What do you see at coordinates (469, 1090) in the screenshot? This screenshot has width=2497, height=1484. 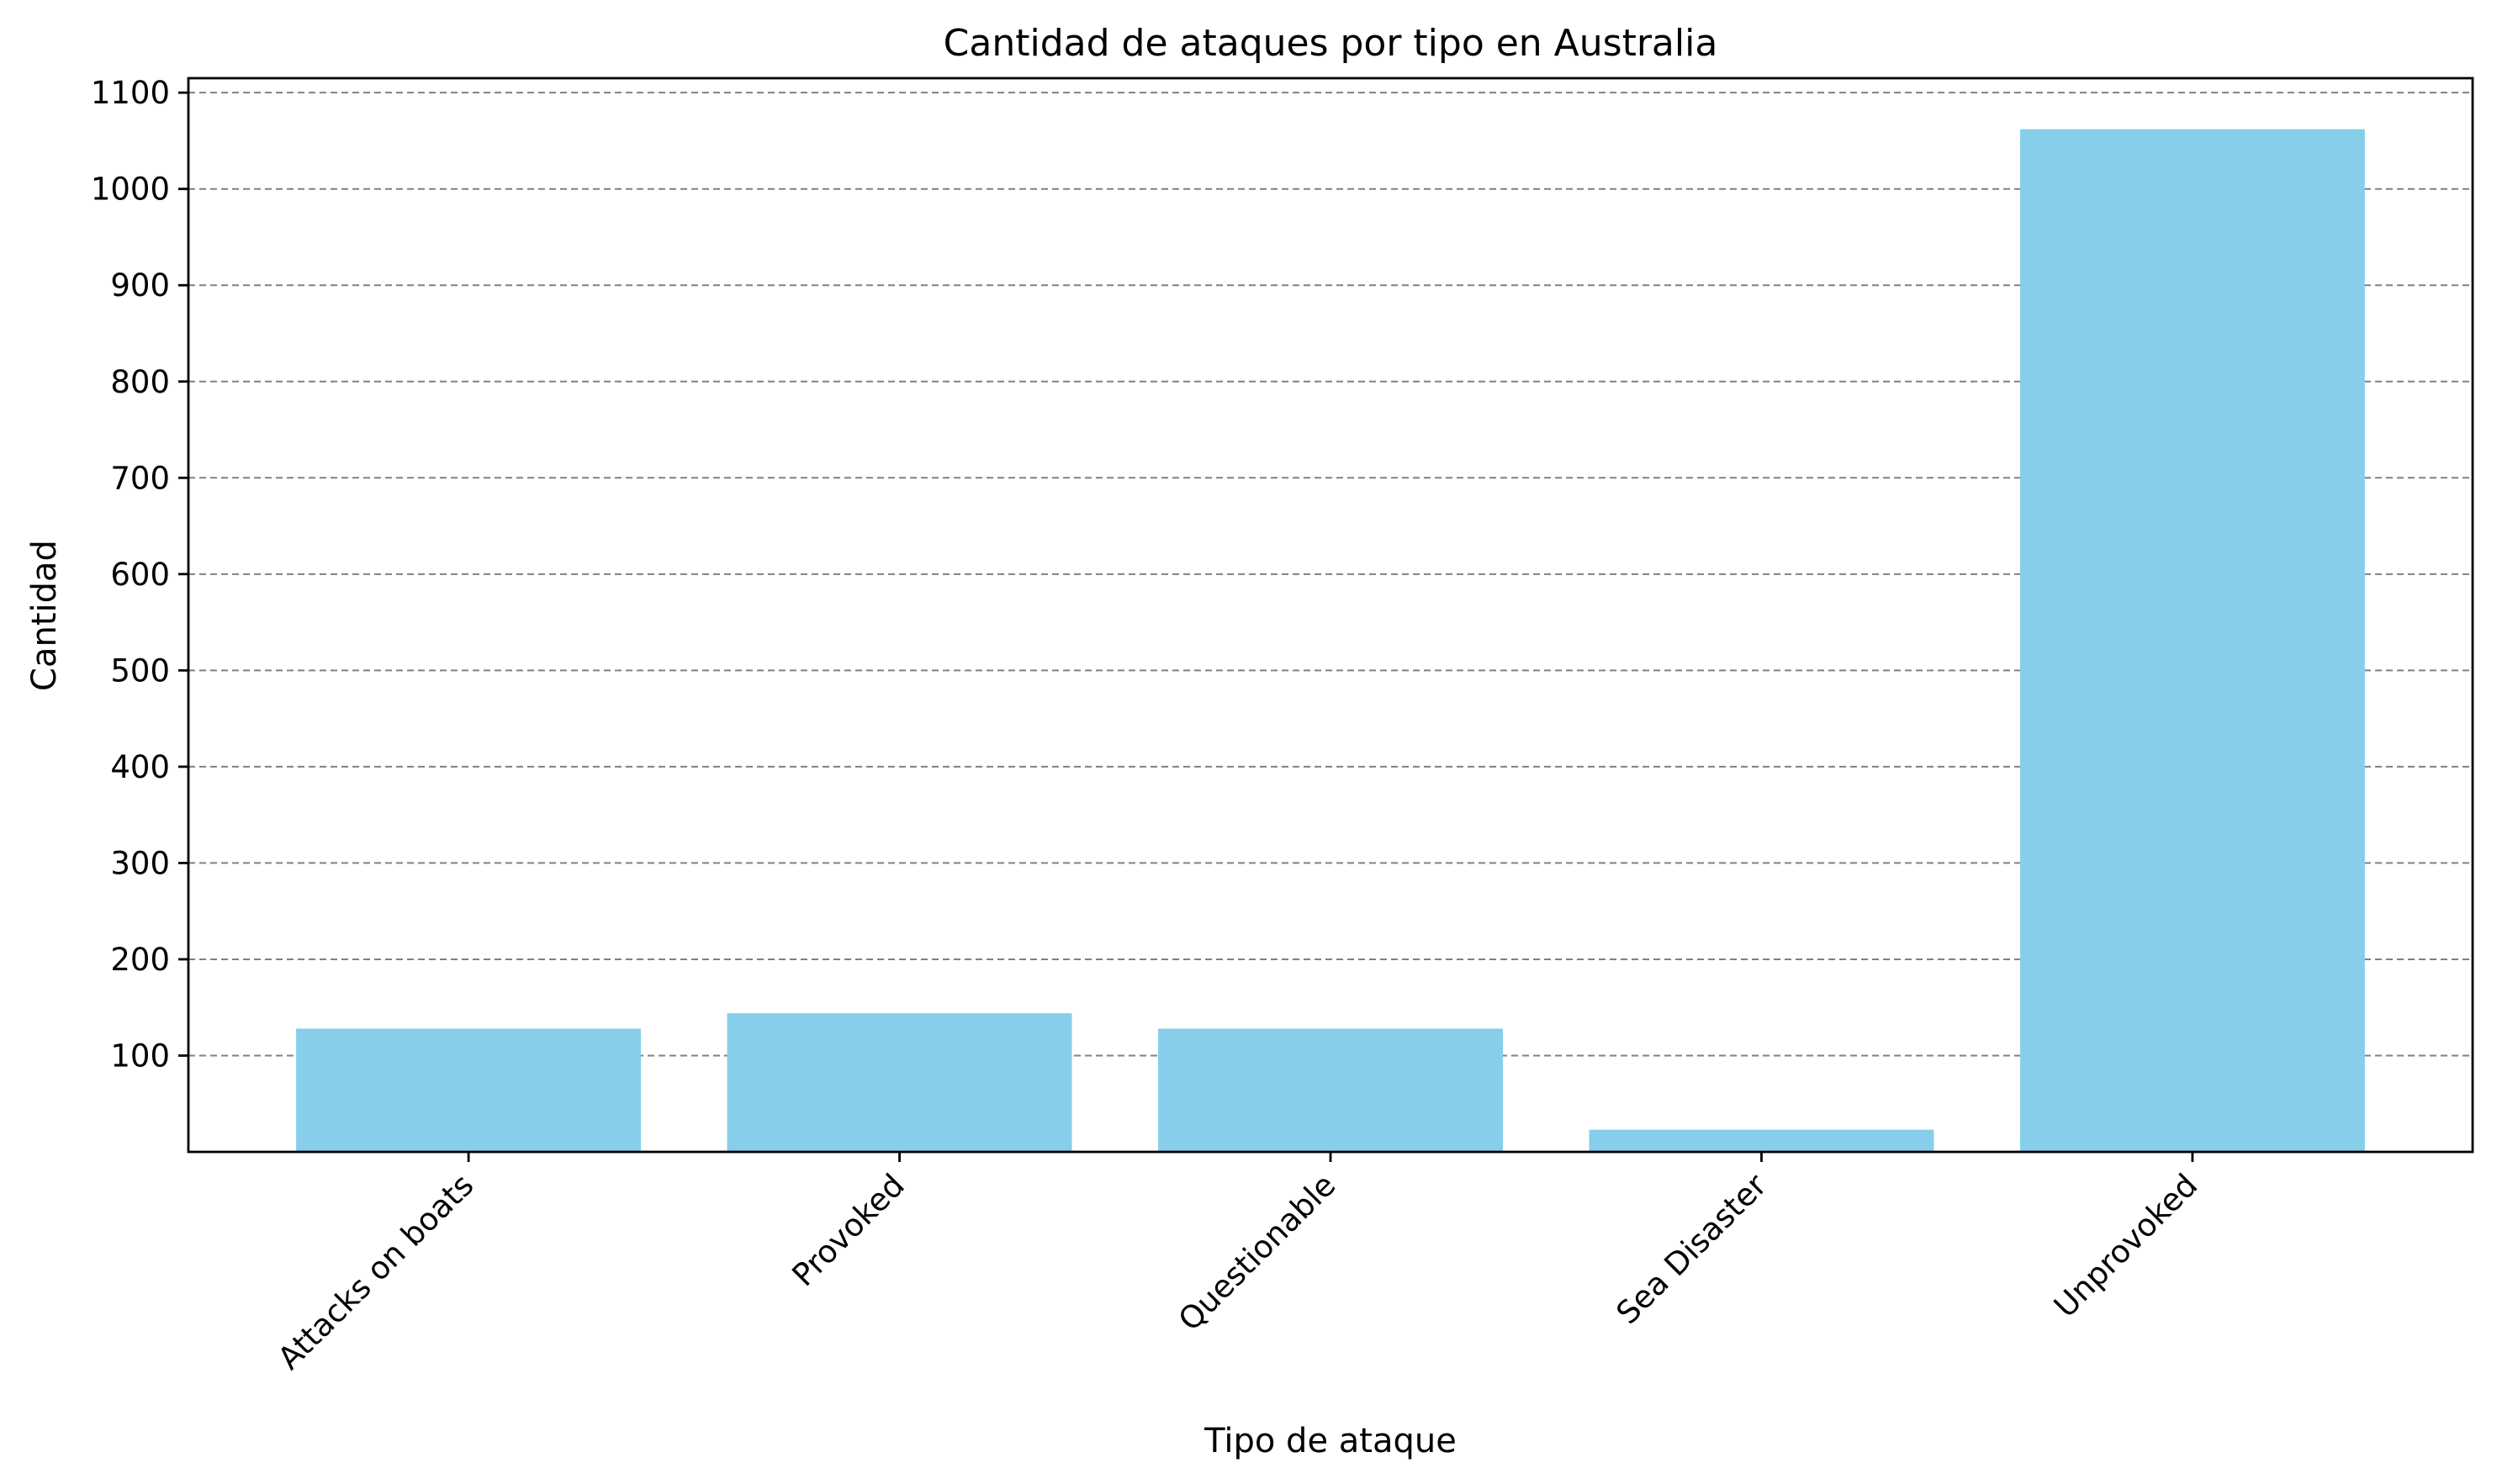 I see `bar-attacks-on-boats` at bounding box center [469, 1090].